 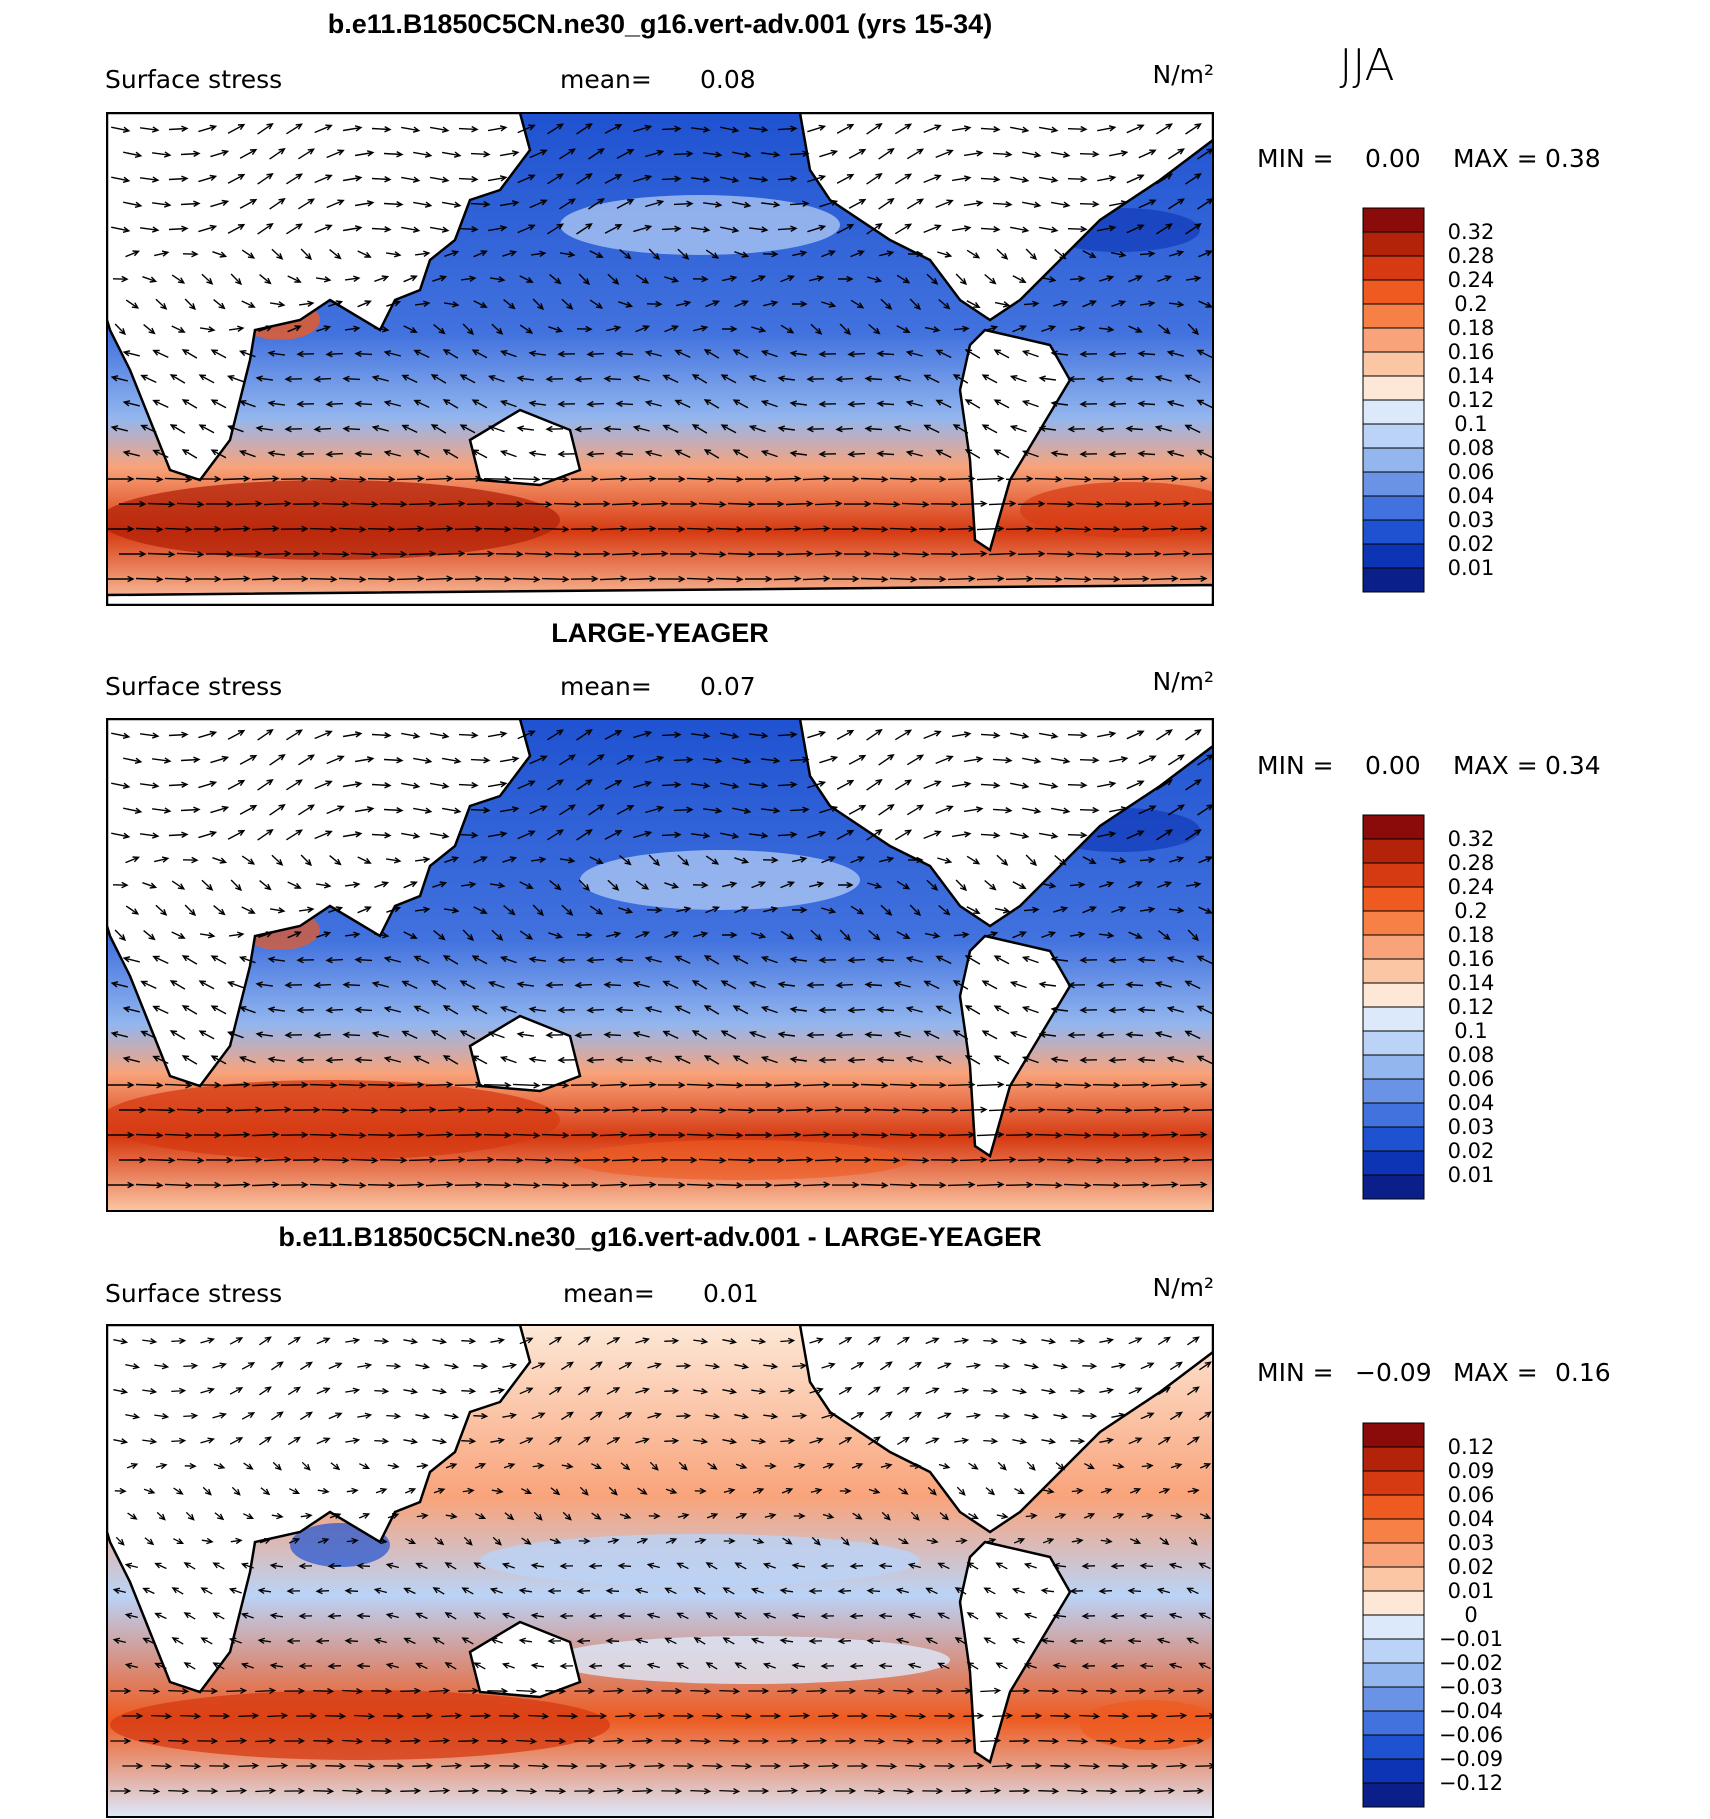 I want to click on panel-3-south-pacific-band, so click(x=750, y=1660).